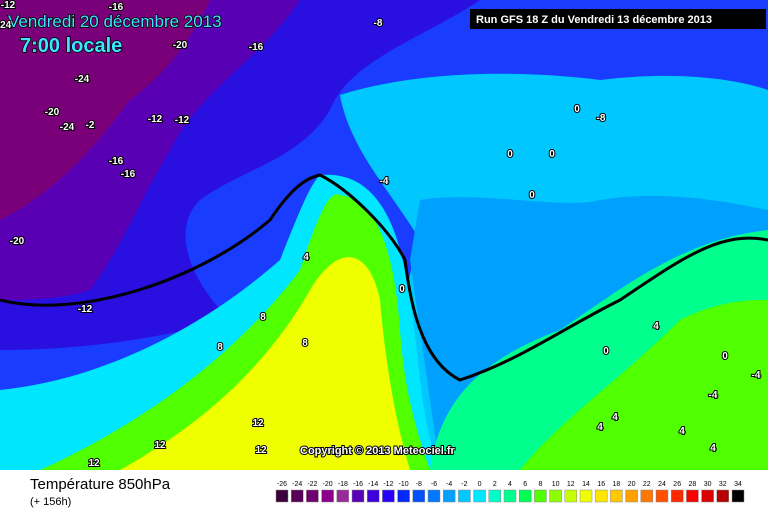  I want to click on warmer-southeast, so click(644, 385).